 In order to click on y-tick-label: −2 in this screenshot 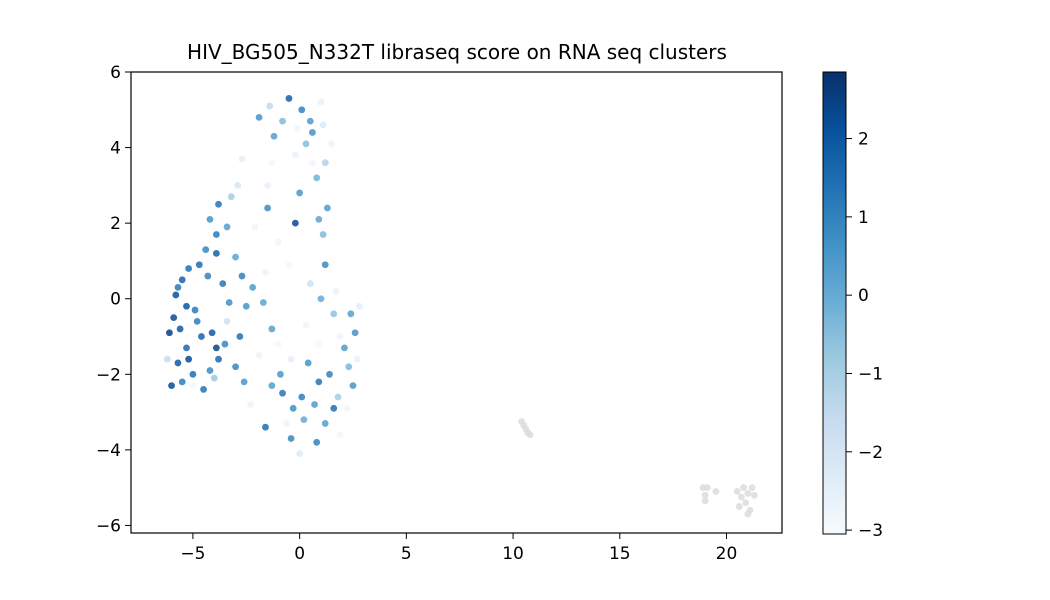, I will do `click(108, 375)`.